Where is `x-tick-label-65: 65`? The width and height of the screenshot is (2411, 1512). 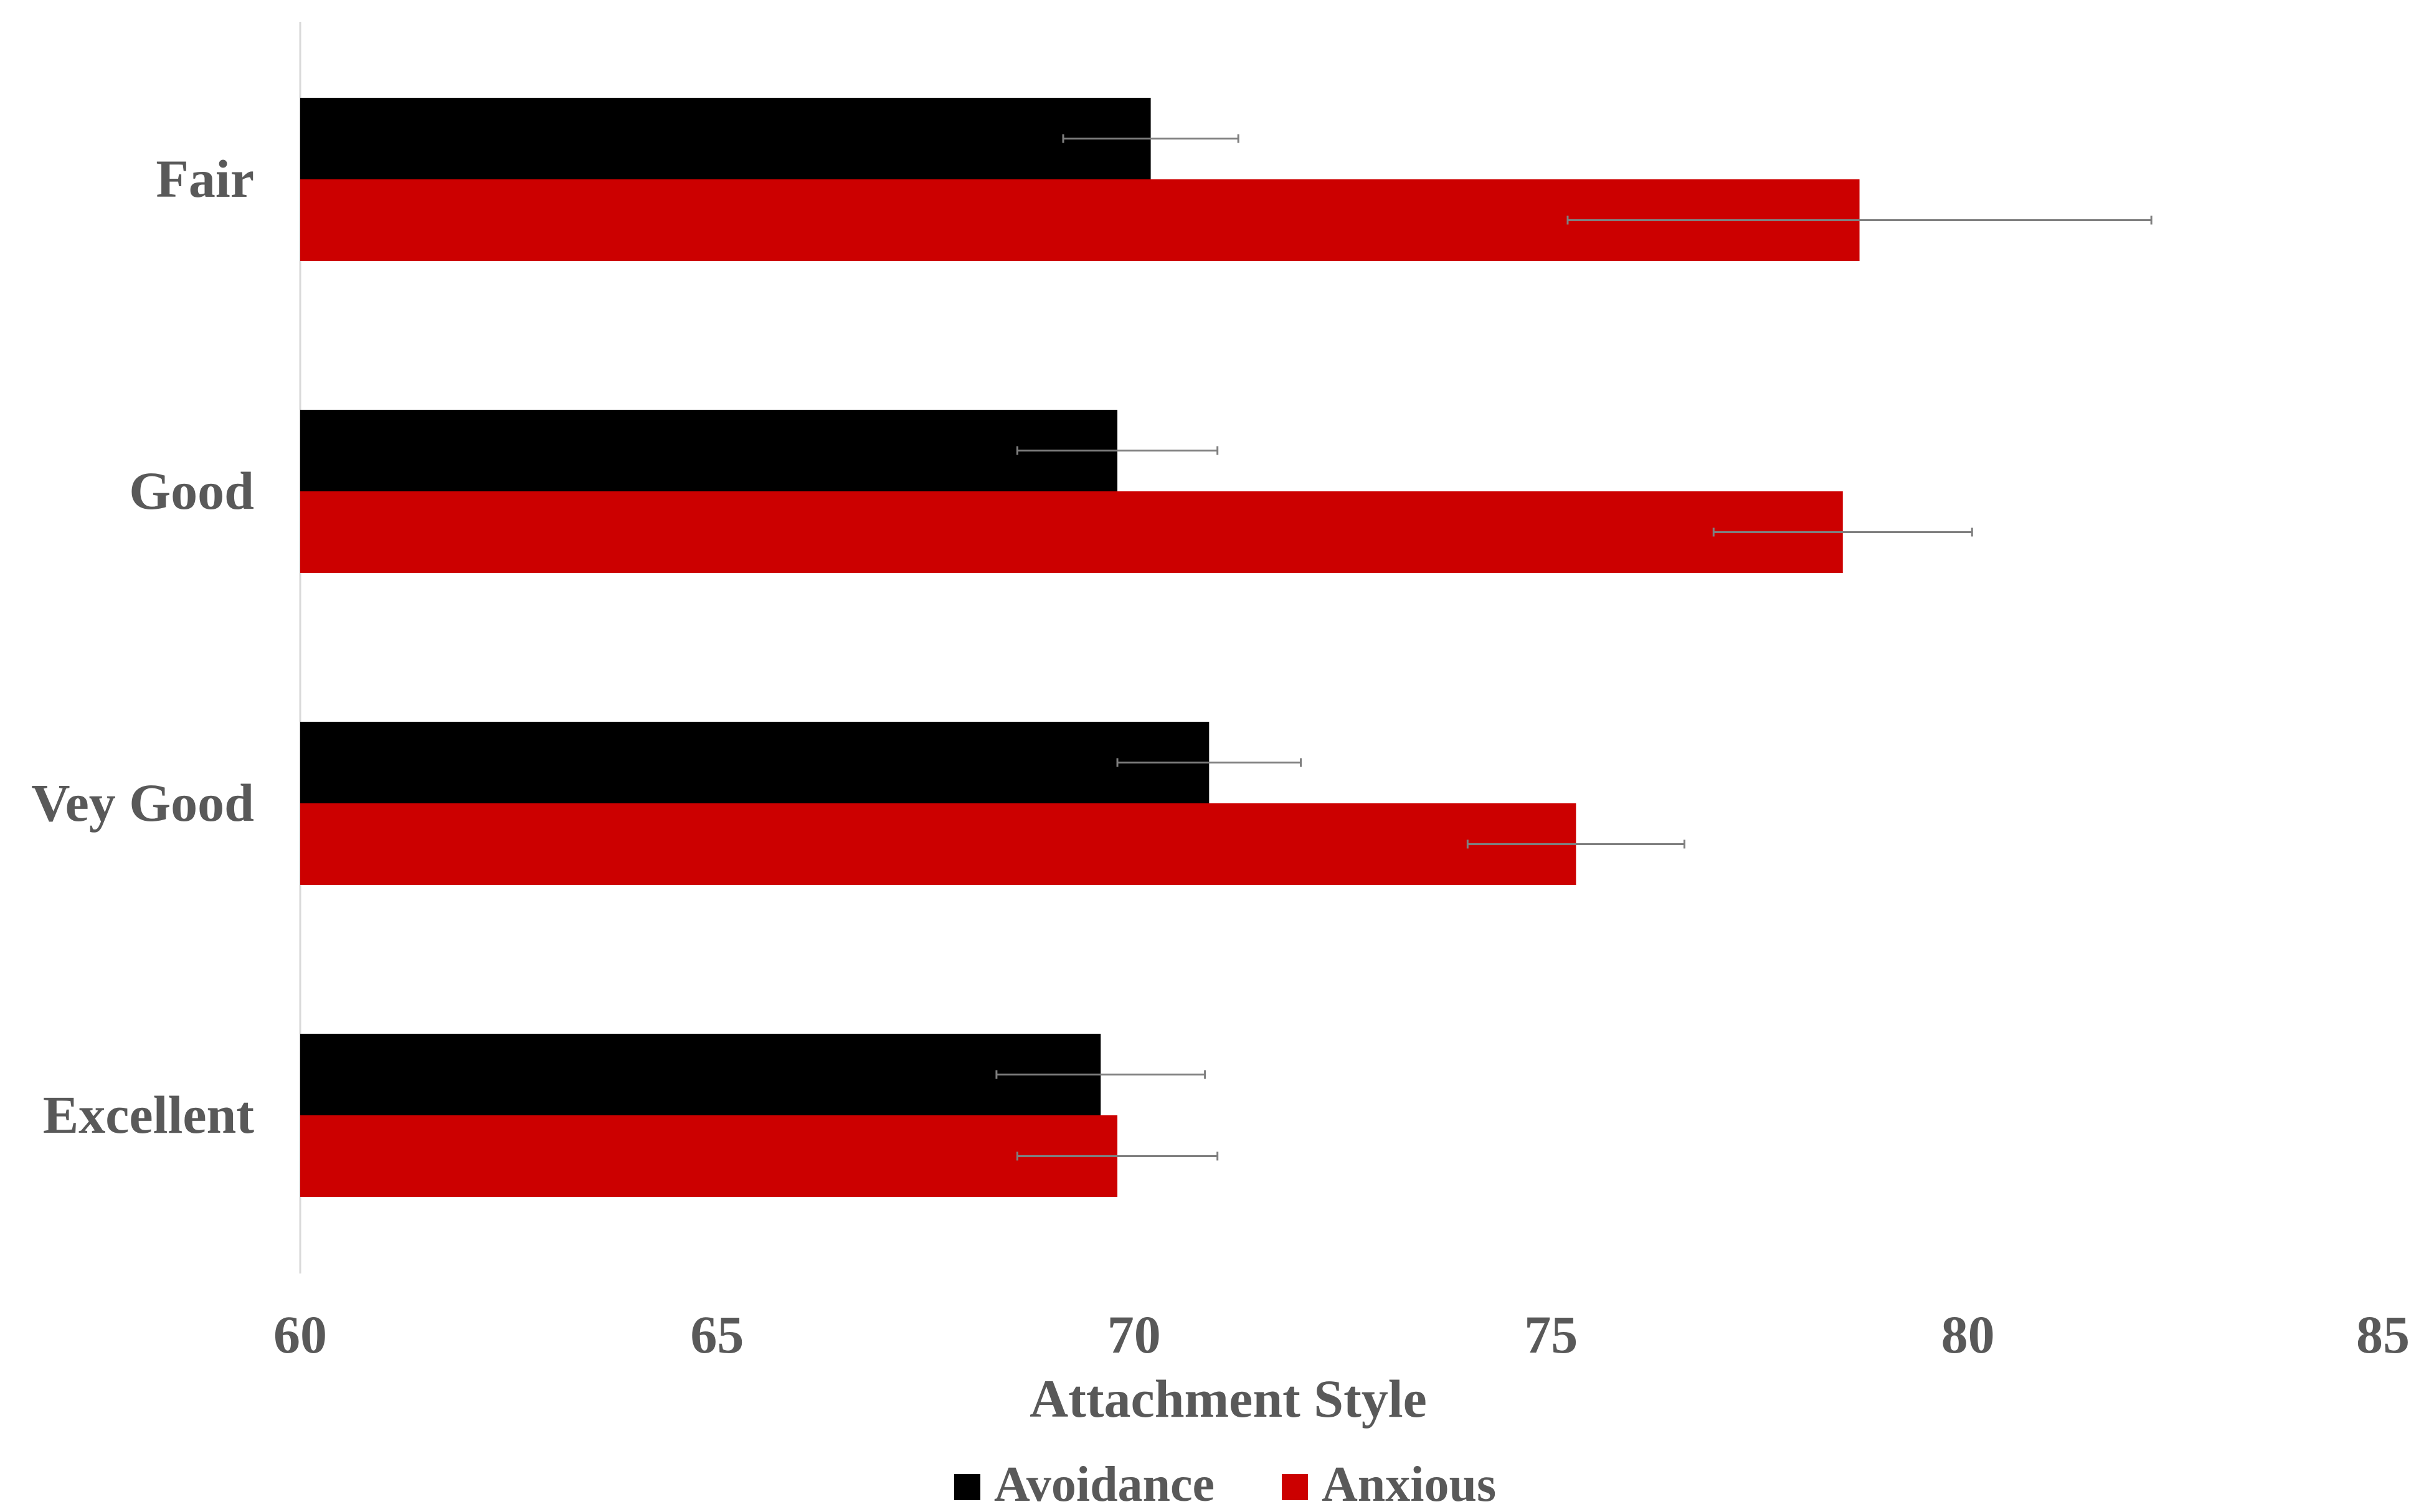 x-tick-label-65: 65 is located at coordinates (717, 1334).